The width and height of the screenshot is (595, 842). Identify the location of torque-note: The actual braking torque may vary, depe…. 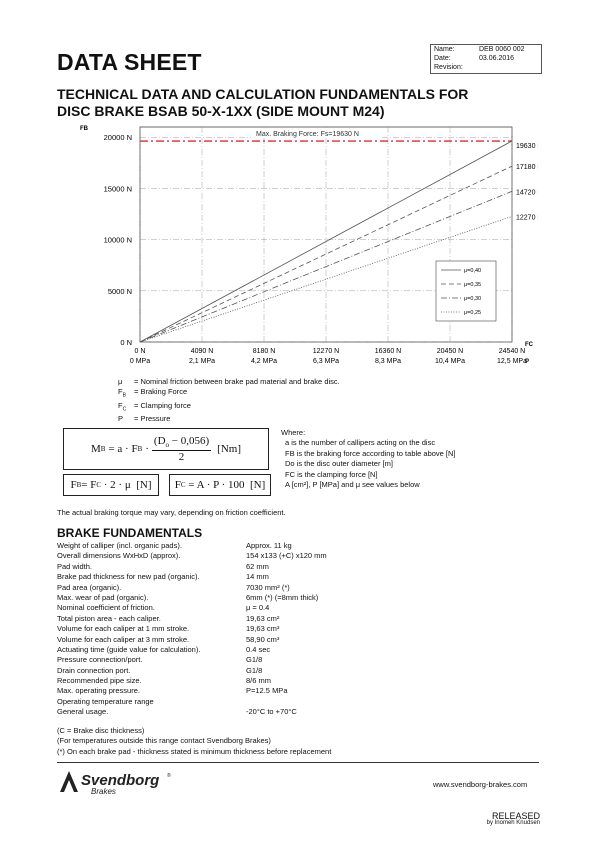
(171, 512).